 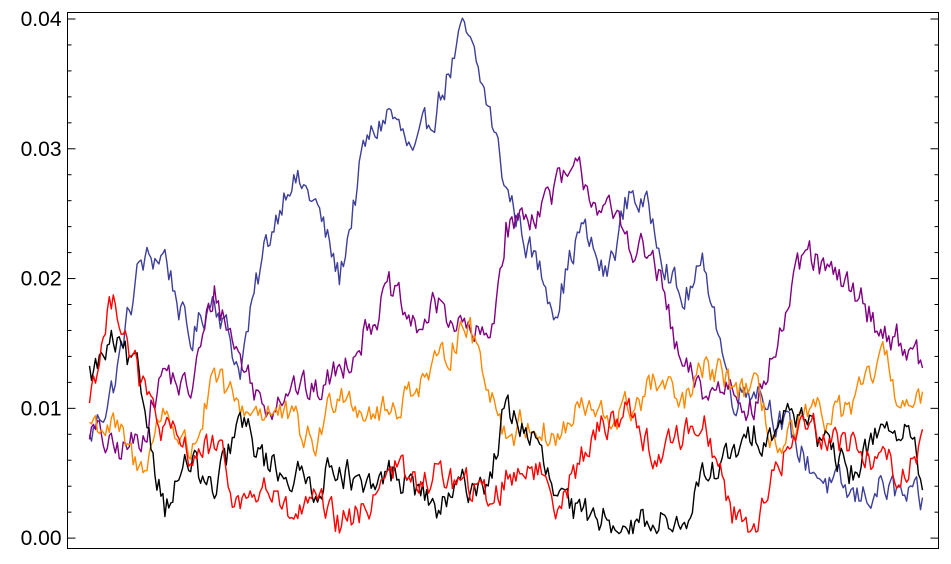 What do you see at coordinates (41, 149) in the screenshot?
I see `y-tick-label: 0.03` at bounding box center [41, 149].